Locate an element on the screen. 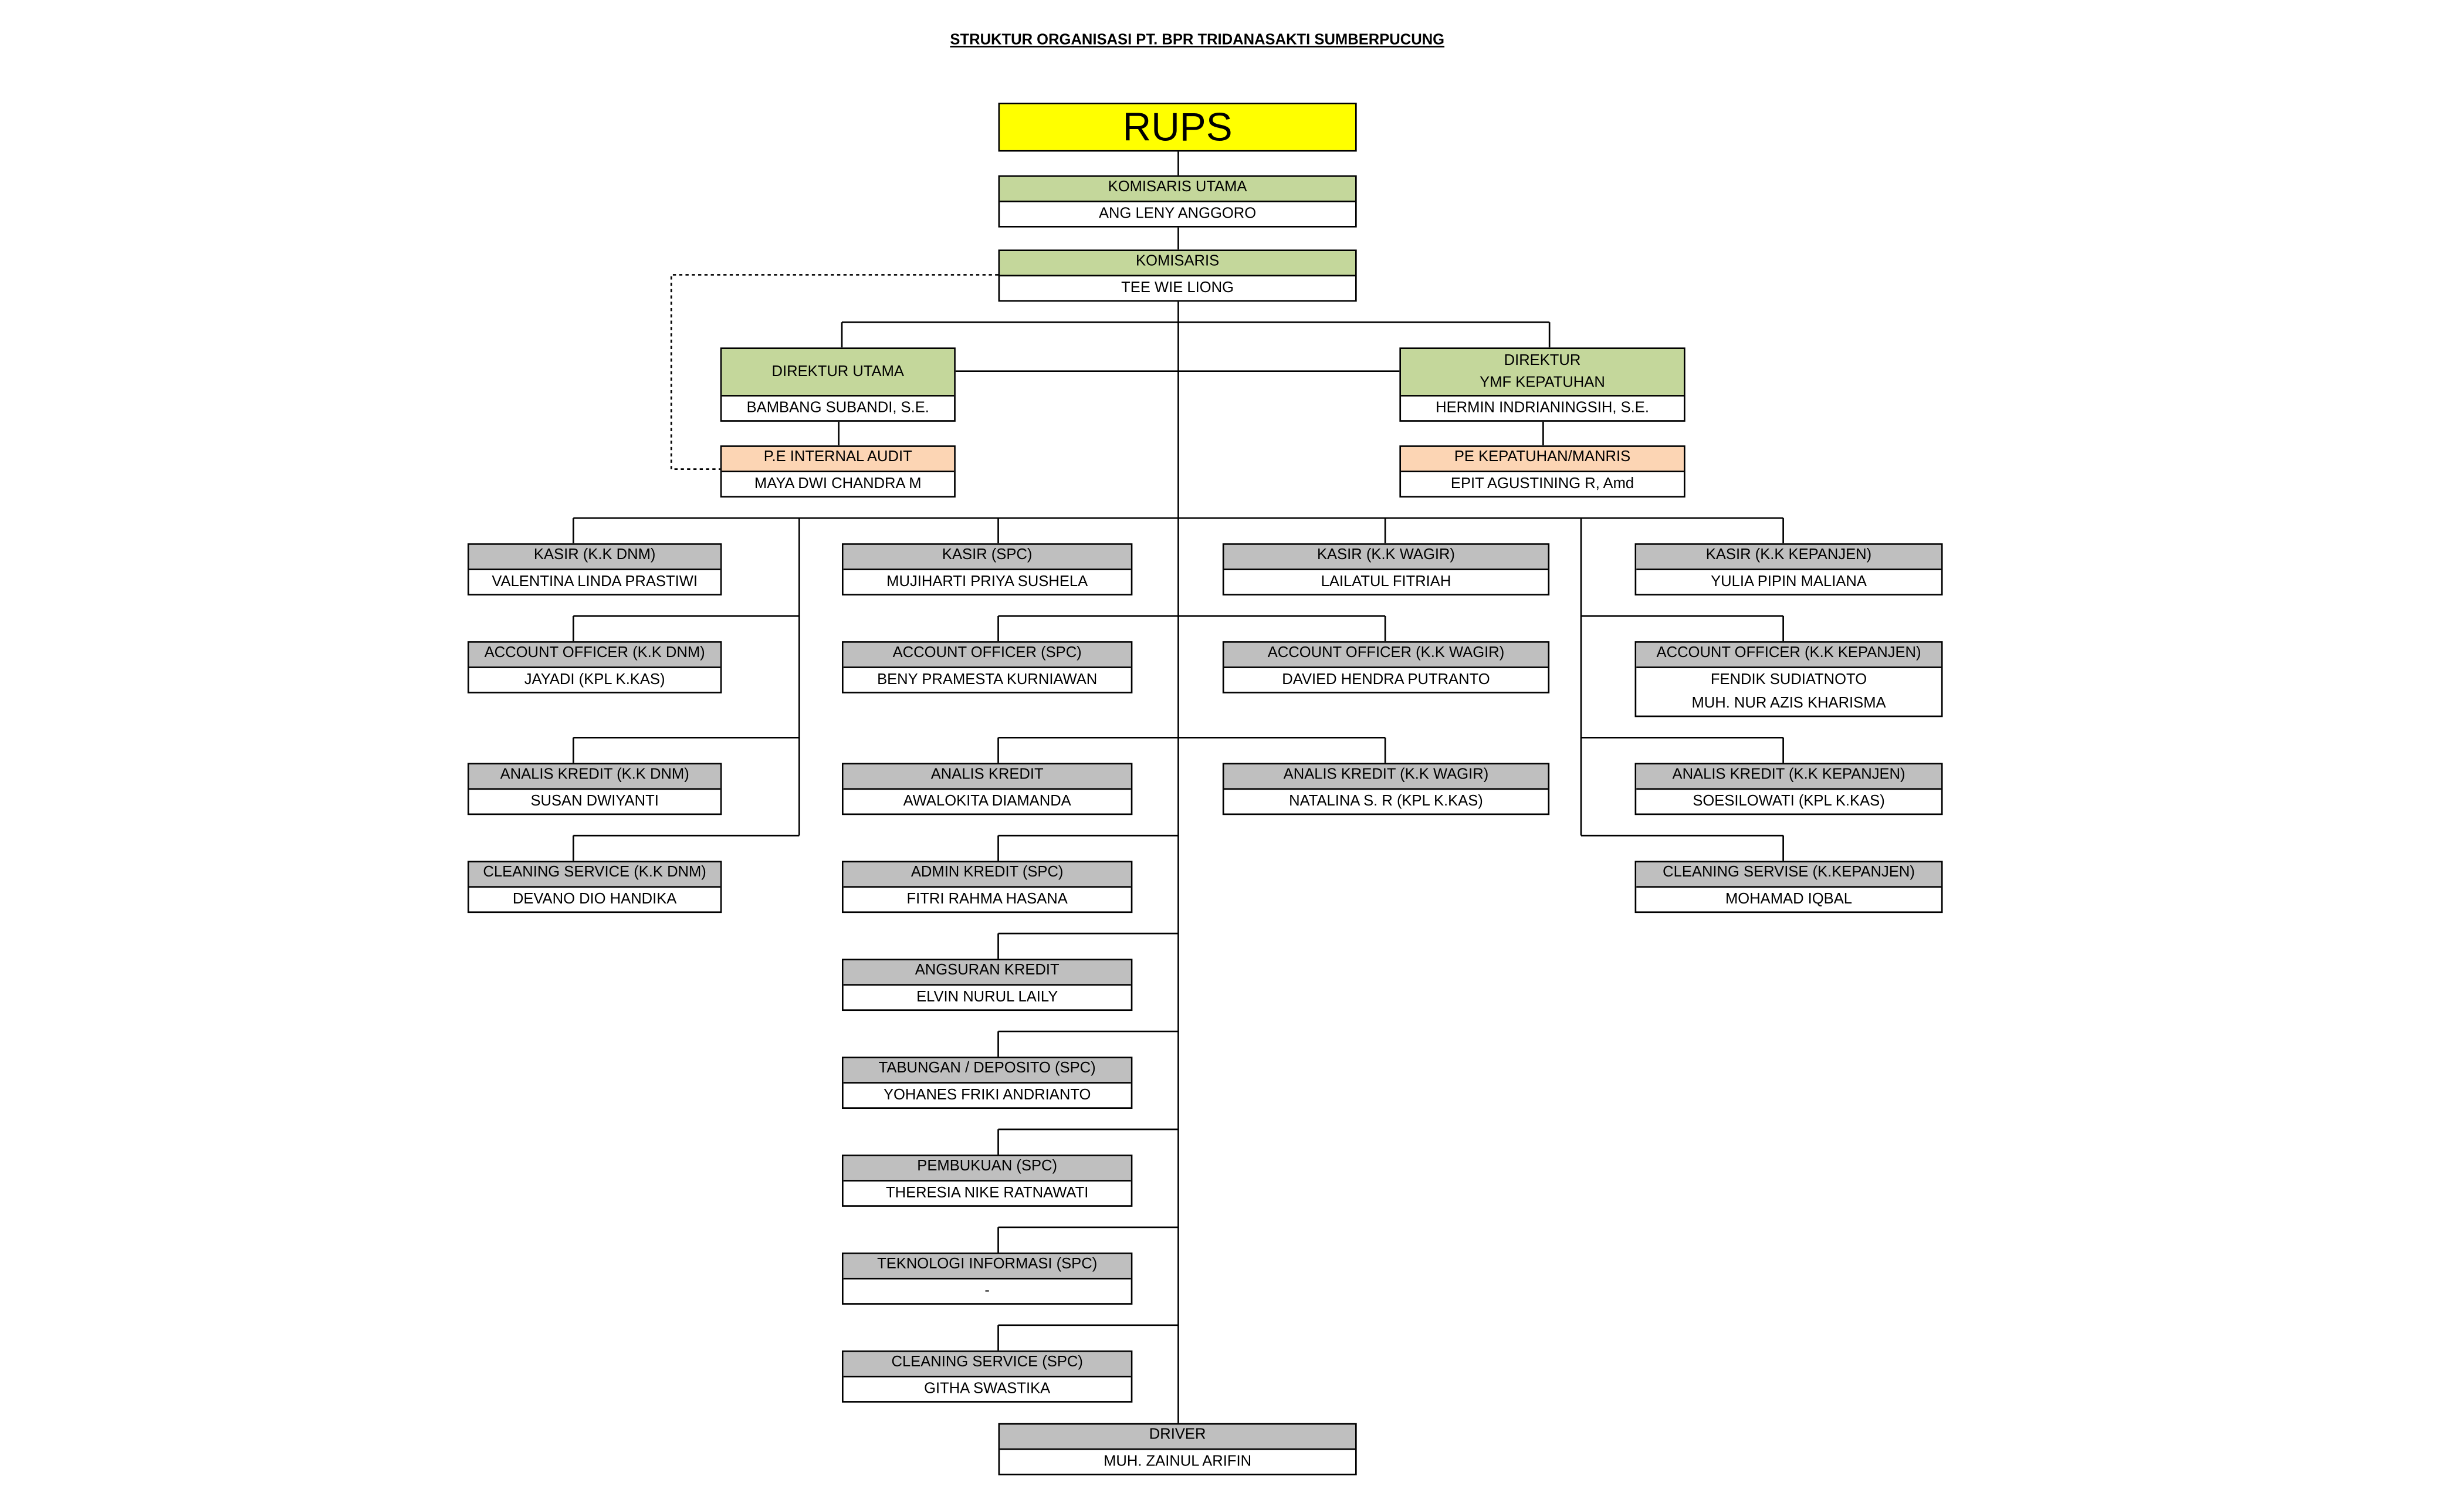 Image resolution: width=2464 pixels, height=1496 pixels. person-name: YOHANES FRIKI ANDRIANTO is located at coordinates (987, 1094).